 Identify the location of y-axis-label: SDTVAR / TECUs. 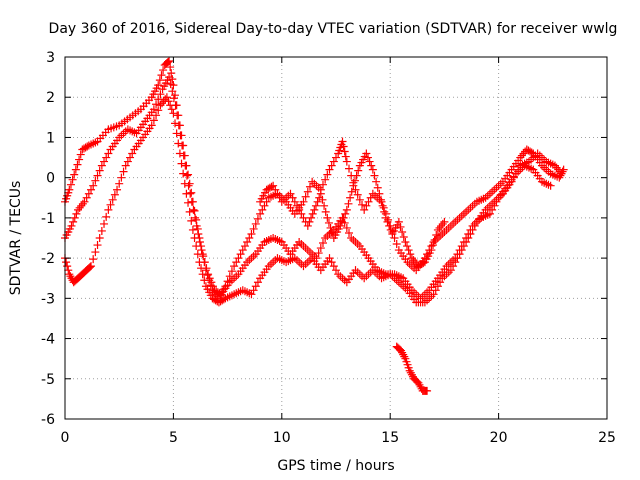
(16, 238).